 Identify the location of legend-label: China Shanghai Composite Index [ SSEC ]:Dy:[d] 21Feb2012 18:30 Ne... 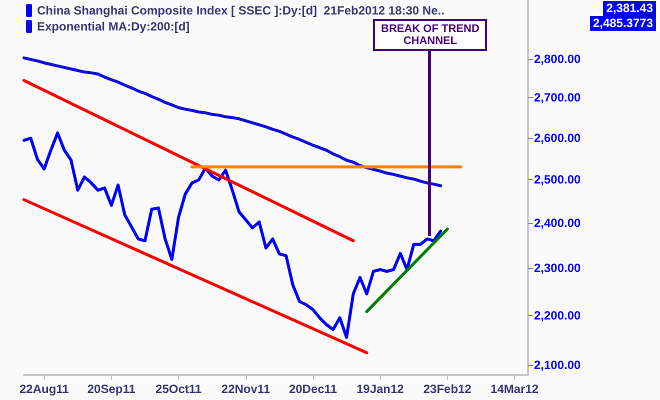
(240, 11).